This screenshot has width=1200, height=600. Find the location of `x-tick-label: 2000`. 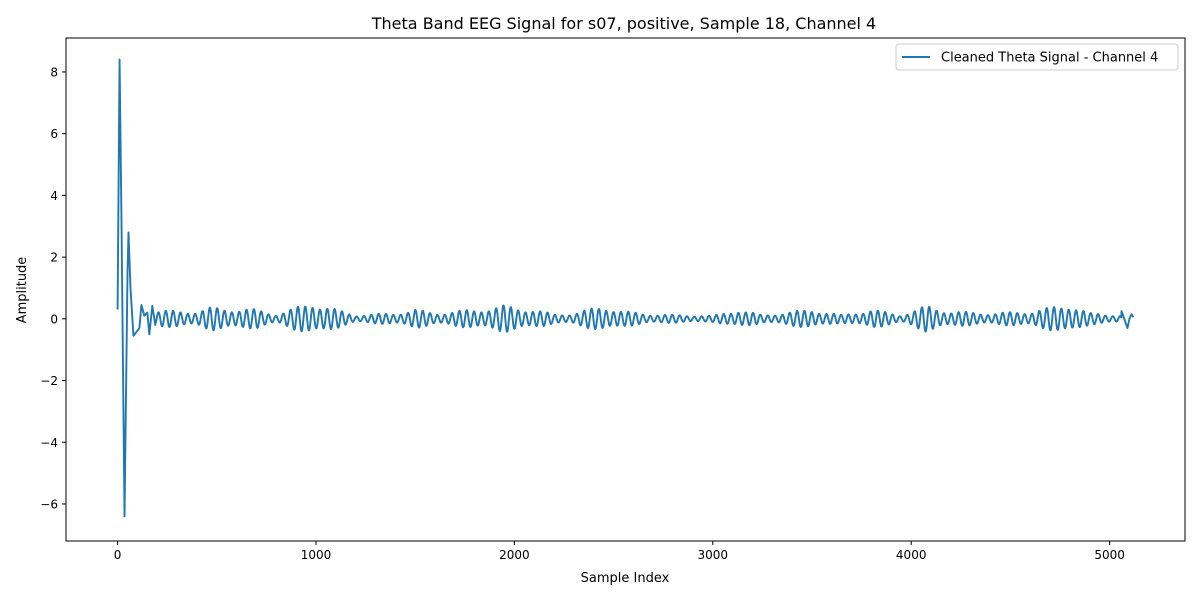

x-tick-label: 2000 is located at coordinates (514, 555).